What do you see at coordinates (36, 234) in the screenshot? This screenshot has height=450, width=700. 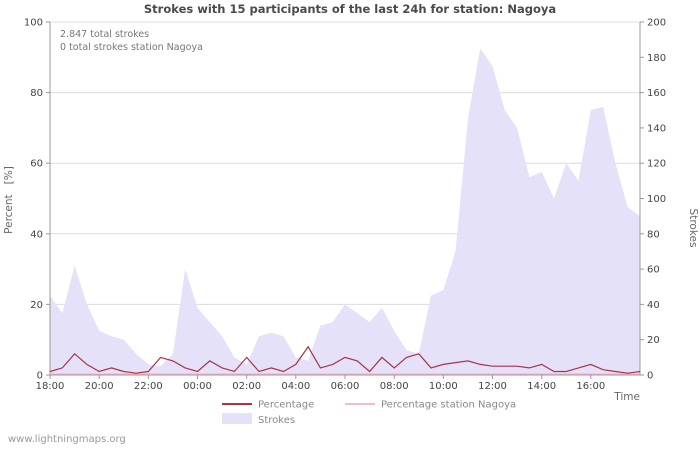 I see `left-tick-label: 40` at bounding box center [36, 234].